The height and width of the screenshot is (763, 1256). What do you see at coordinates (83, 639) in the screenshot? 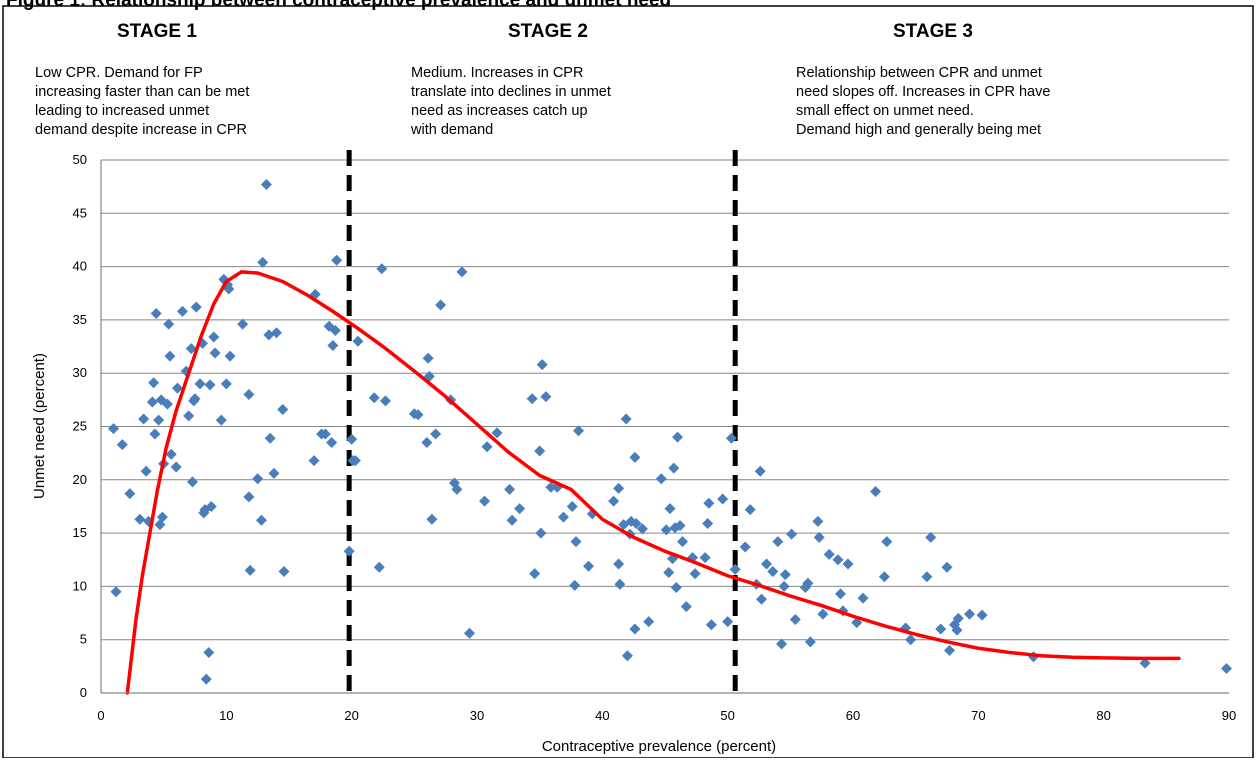
I see `y-tick-label: 5` at bounding box center [83, 639].